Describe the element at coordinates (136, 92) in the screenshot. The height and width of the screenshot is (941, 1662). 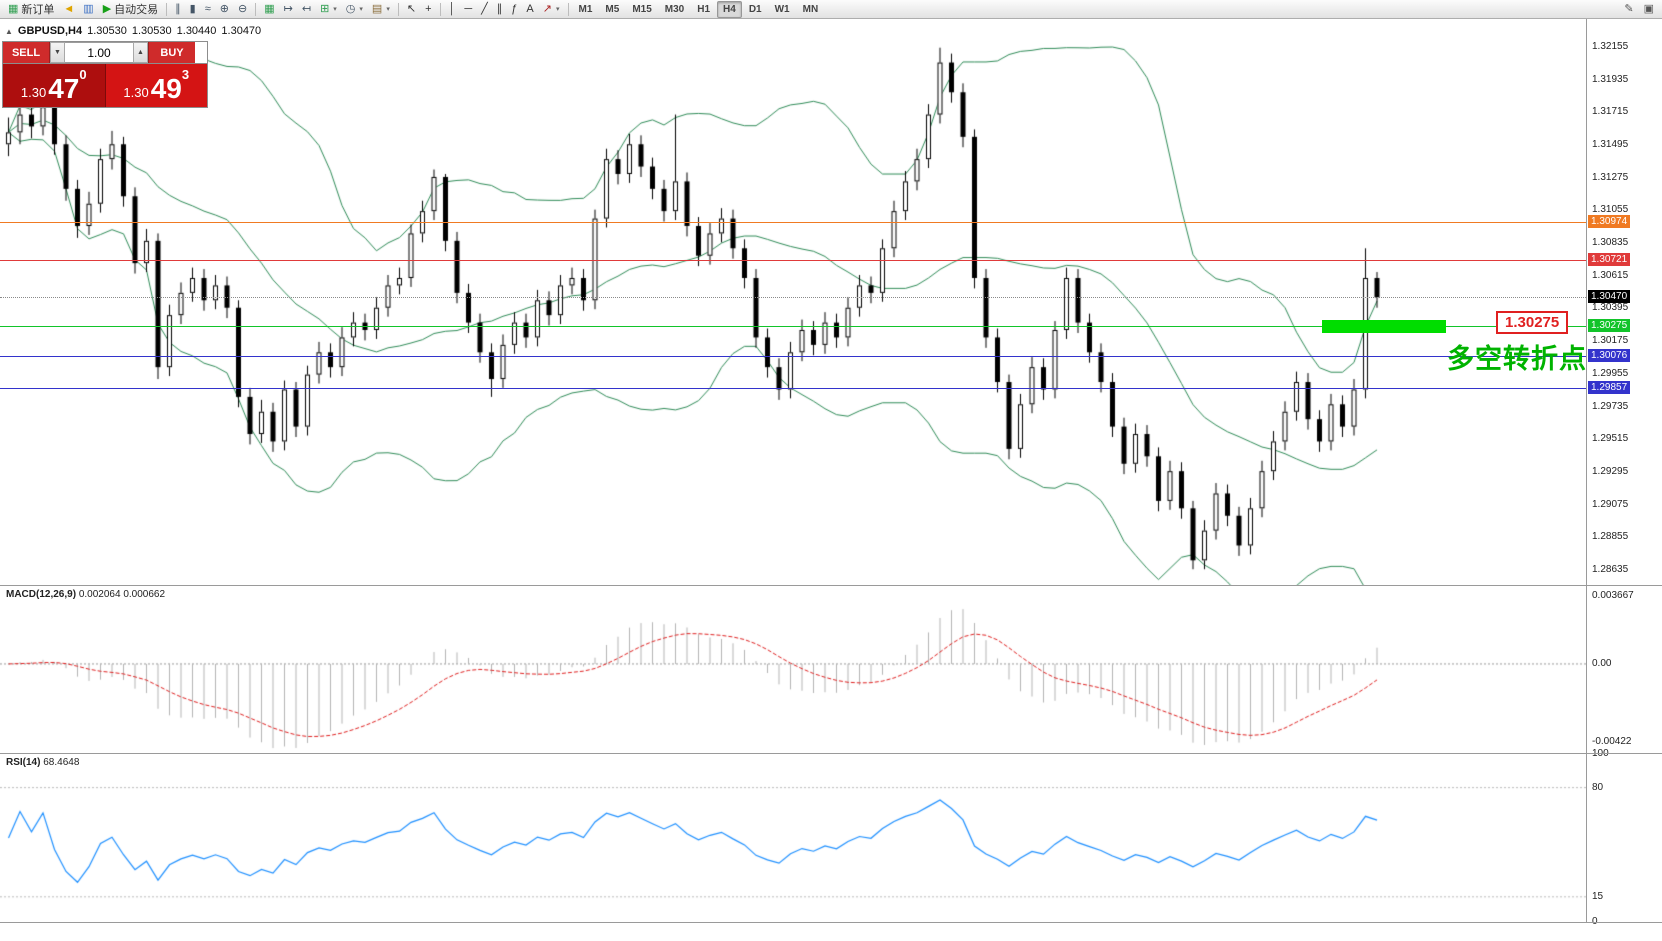
I see `buy-price-base: 1.30` at that location.